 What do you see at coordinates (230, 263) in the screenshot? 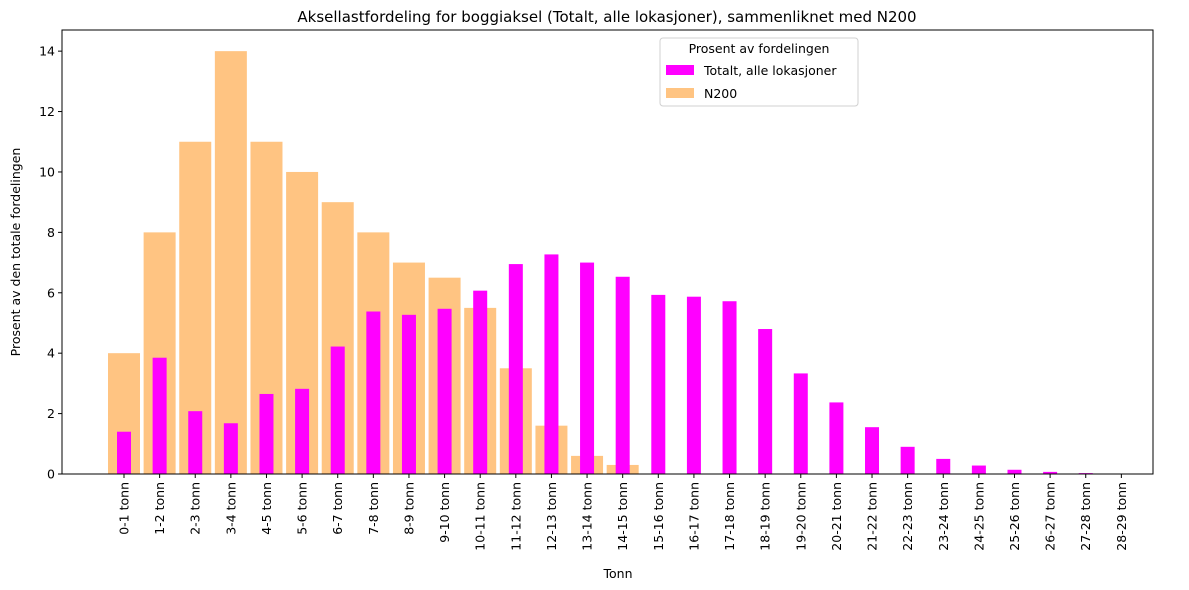
I see `n200-bar` at bounding box center [230, 263].